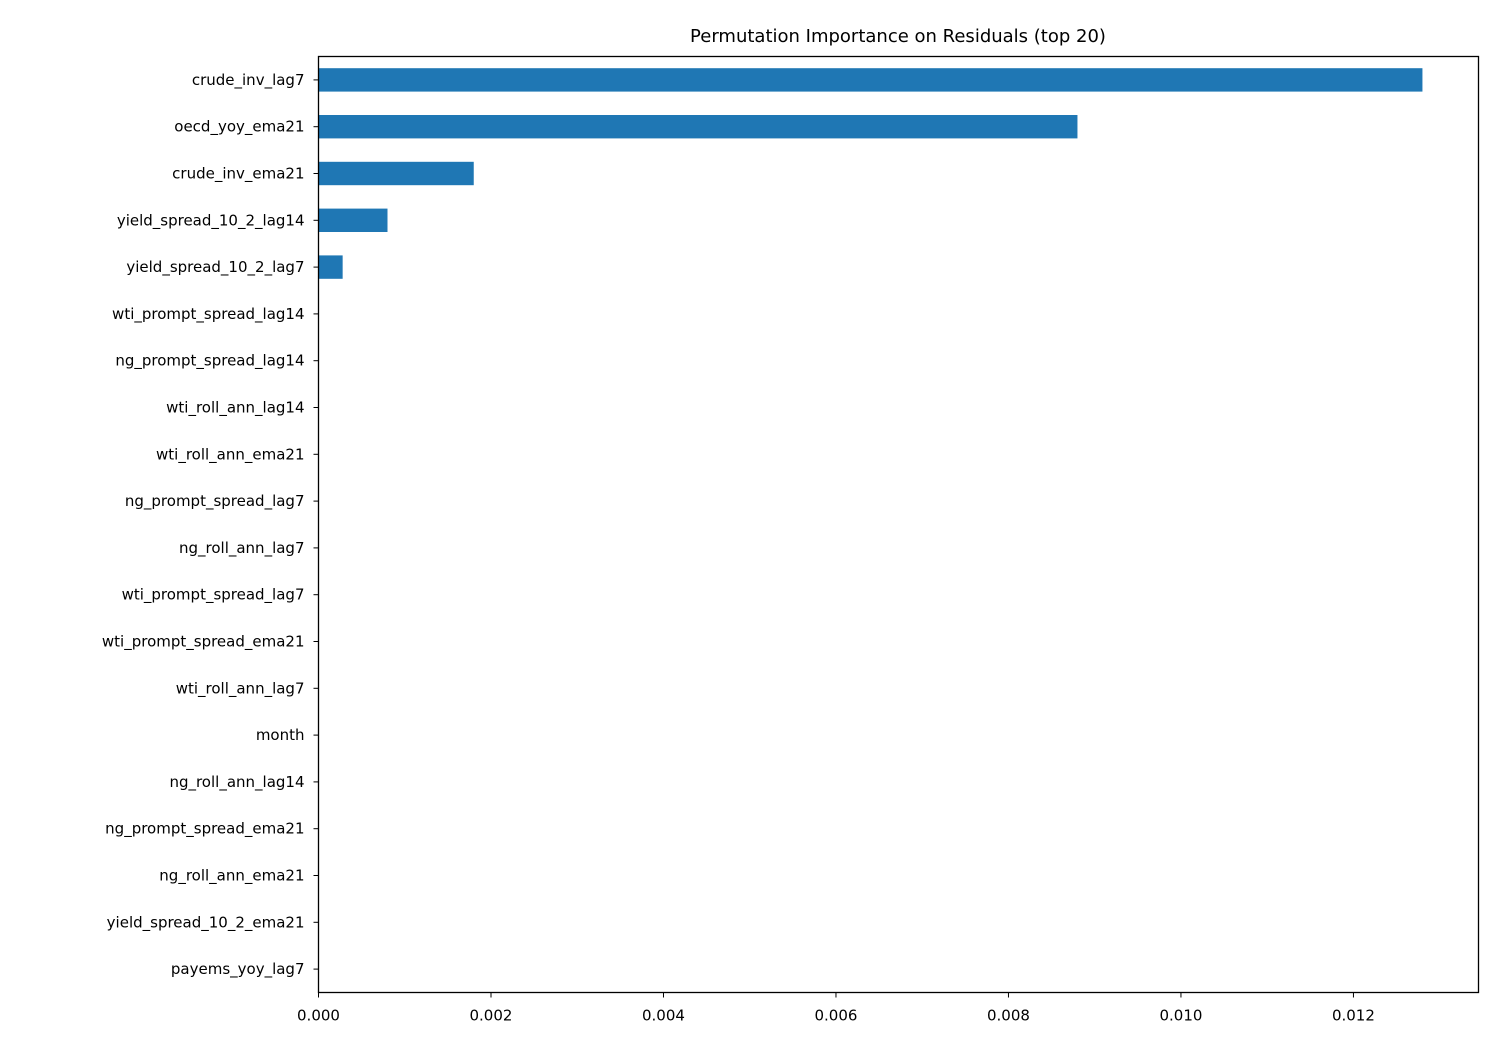 This screenshot has width=1500, height=1050. What do you see at coordinates (318, 1016) in the screenshot?
I see `x-tick-label: 0.000` at bounding box center [318, 1016].